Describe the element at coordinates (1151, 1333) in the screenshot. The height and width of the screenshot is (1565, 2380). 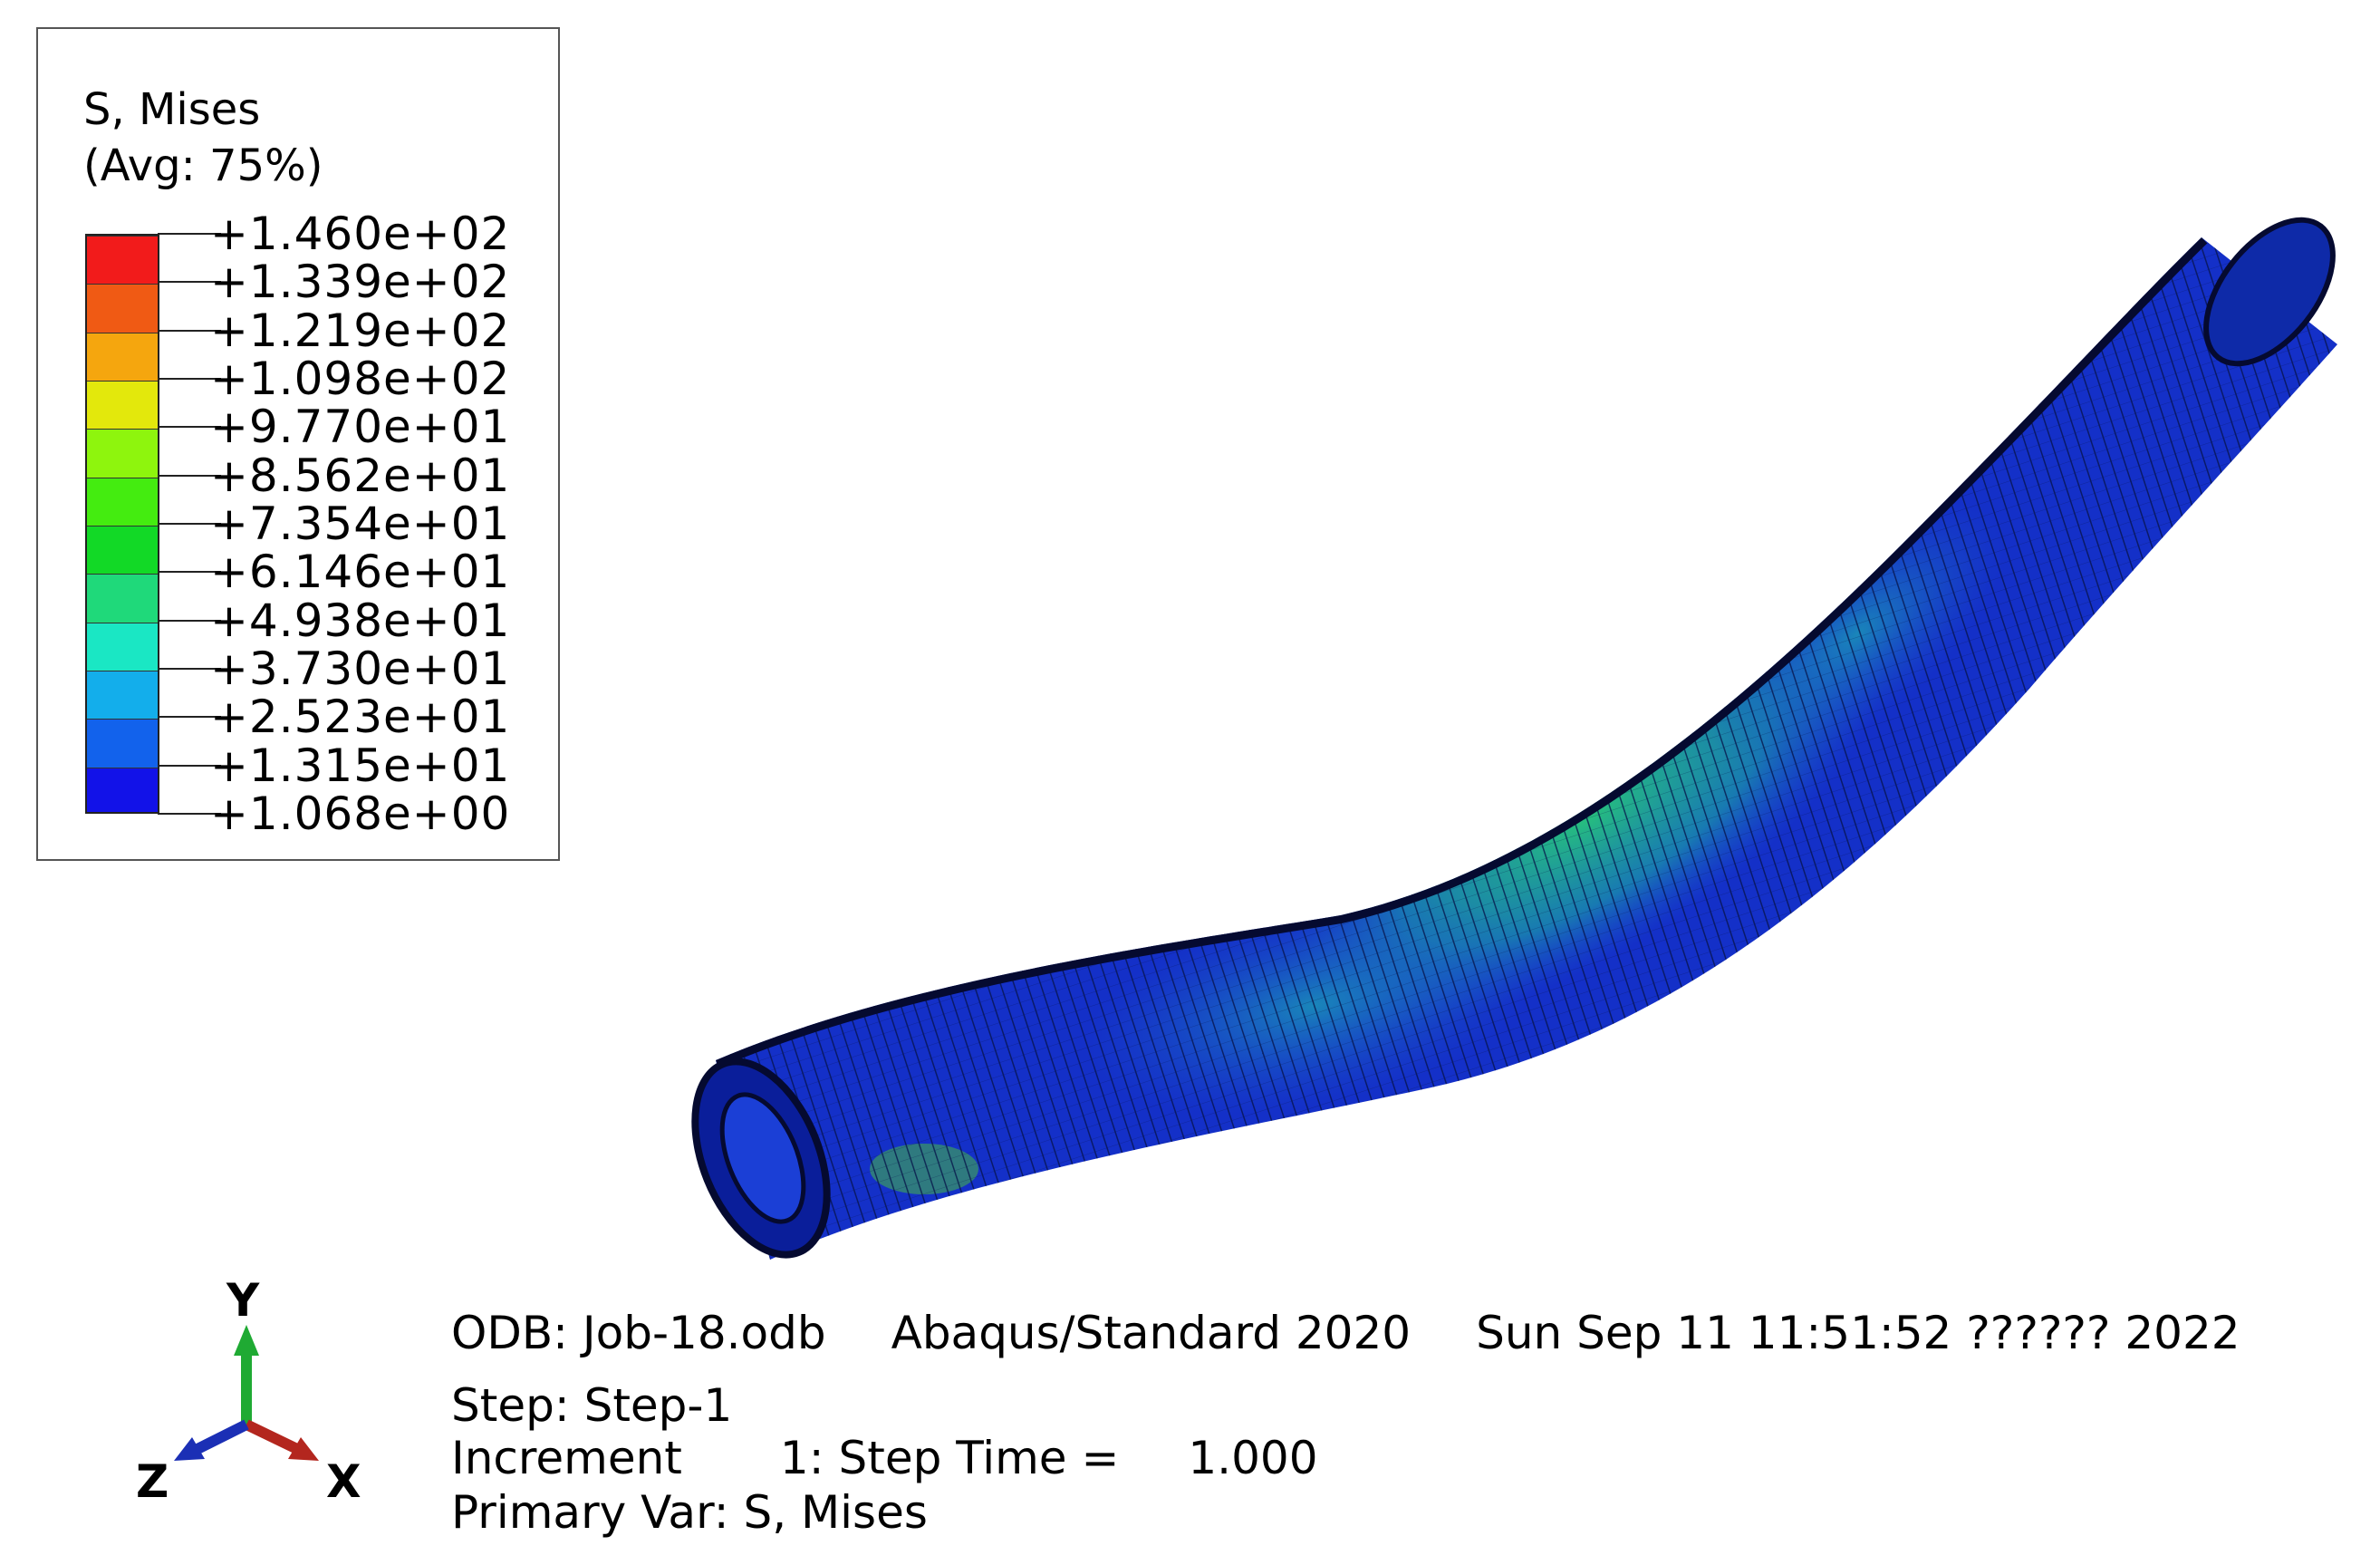
I see `solver-version: Abaqus/Standard 2020` at that location.